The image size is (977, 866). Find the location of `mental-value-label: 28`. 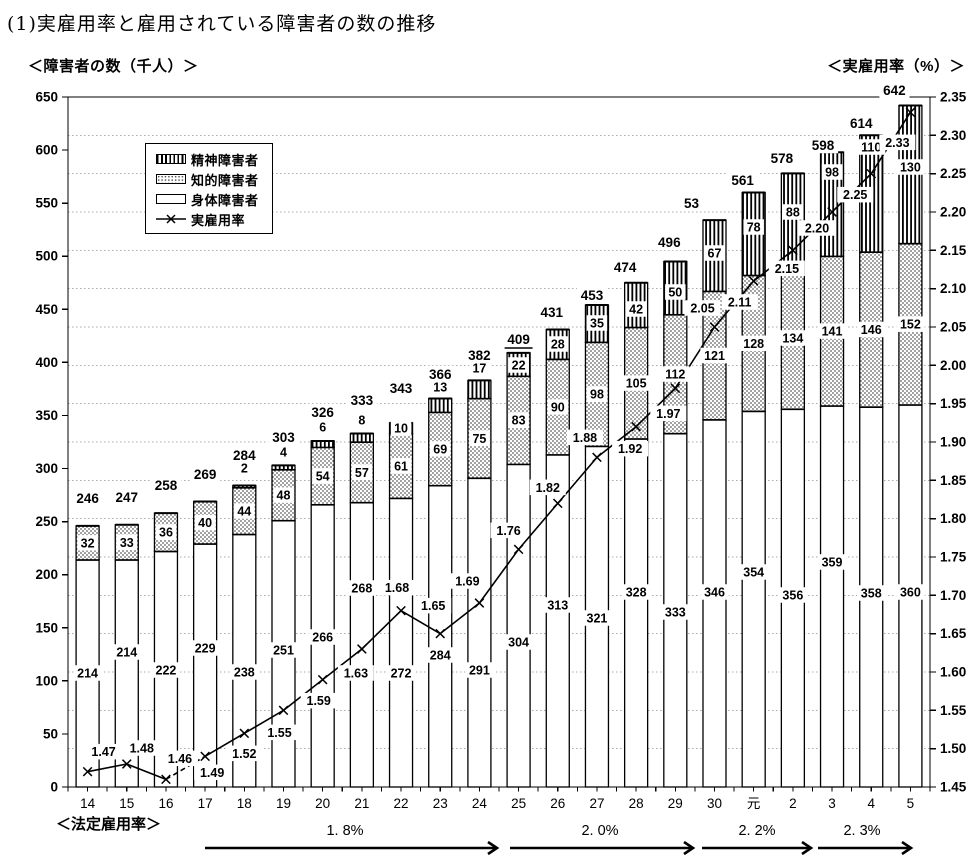

mental-value-label: 28 is located at coordinates (558, 345).